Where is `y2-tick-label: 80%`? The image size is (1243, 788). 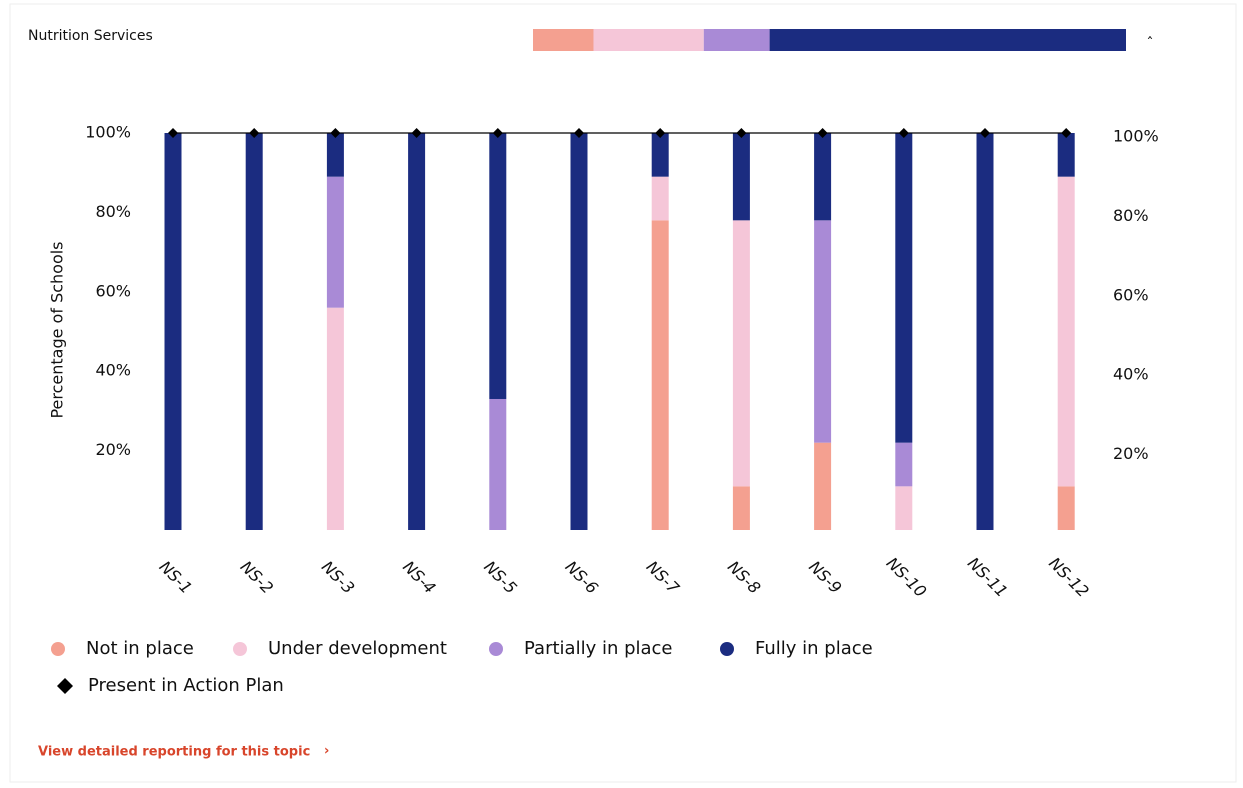 y2-tick-label: 80% is located at coordinates (1131, 215).